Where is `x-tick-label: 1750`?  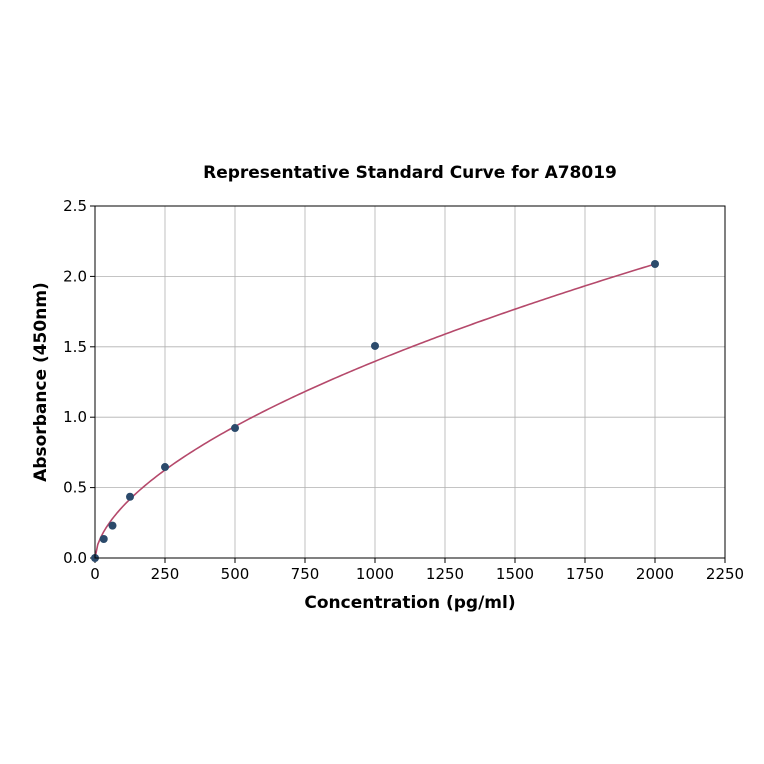 x-tick-label: 1750 is located at coordinates (585, 574).